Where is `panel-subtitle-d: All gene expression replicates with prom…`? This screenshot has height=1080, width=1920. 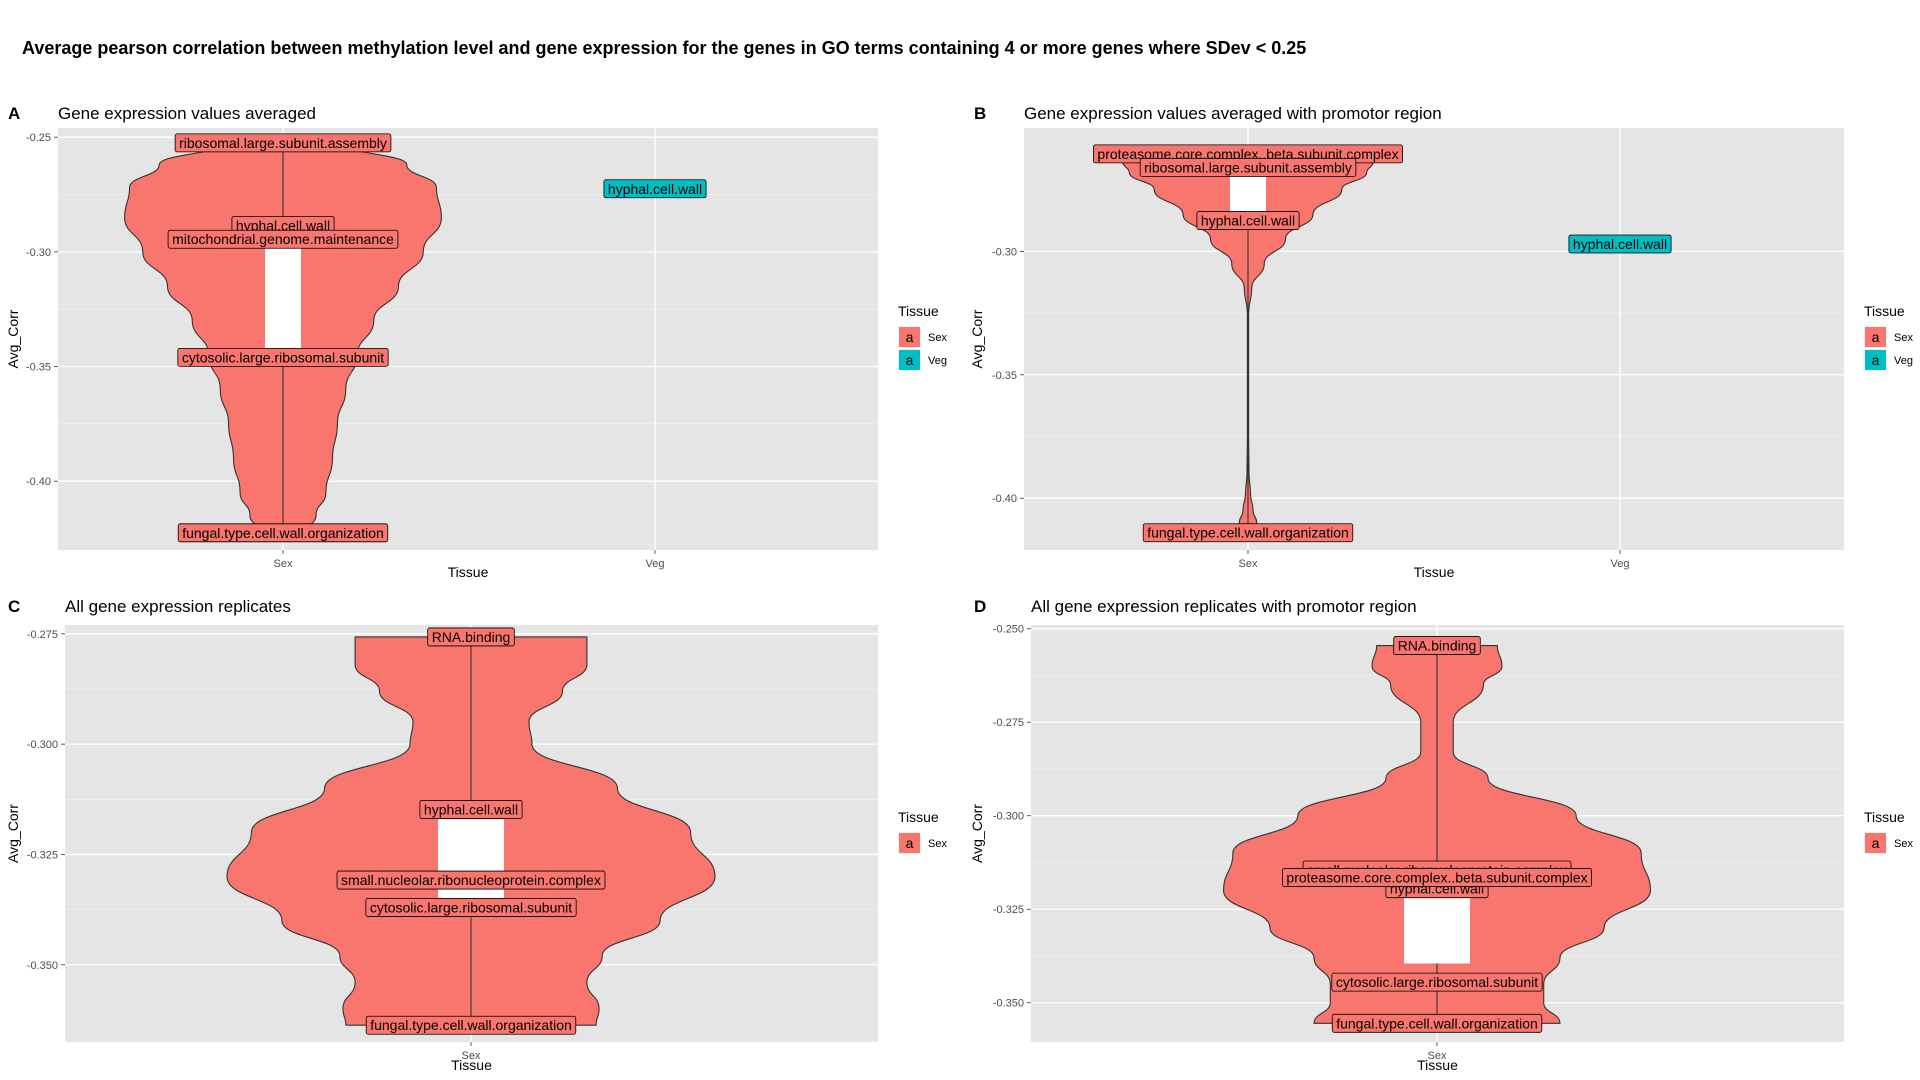 panel-subtitle-d: All gene expression replicates with prom… is located at coordinates (1224, 606).